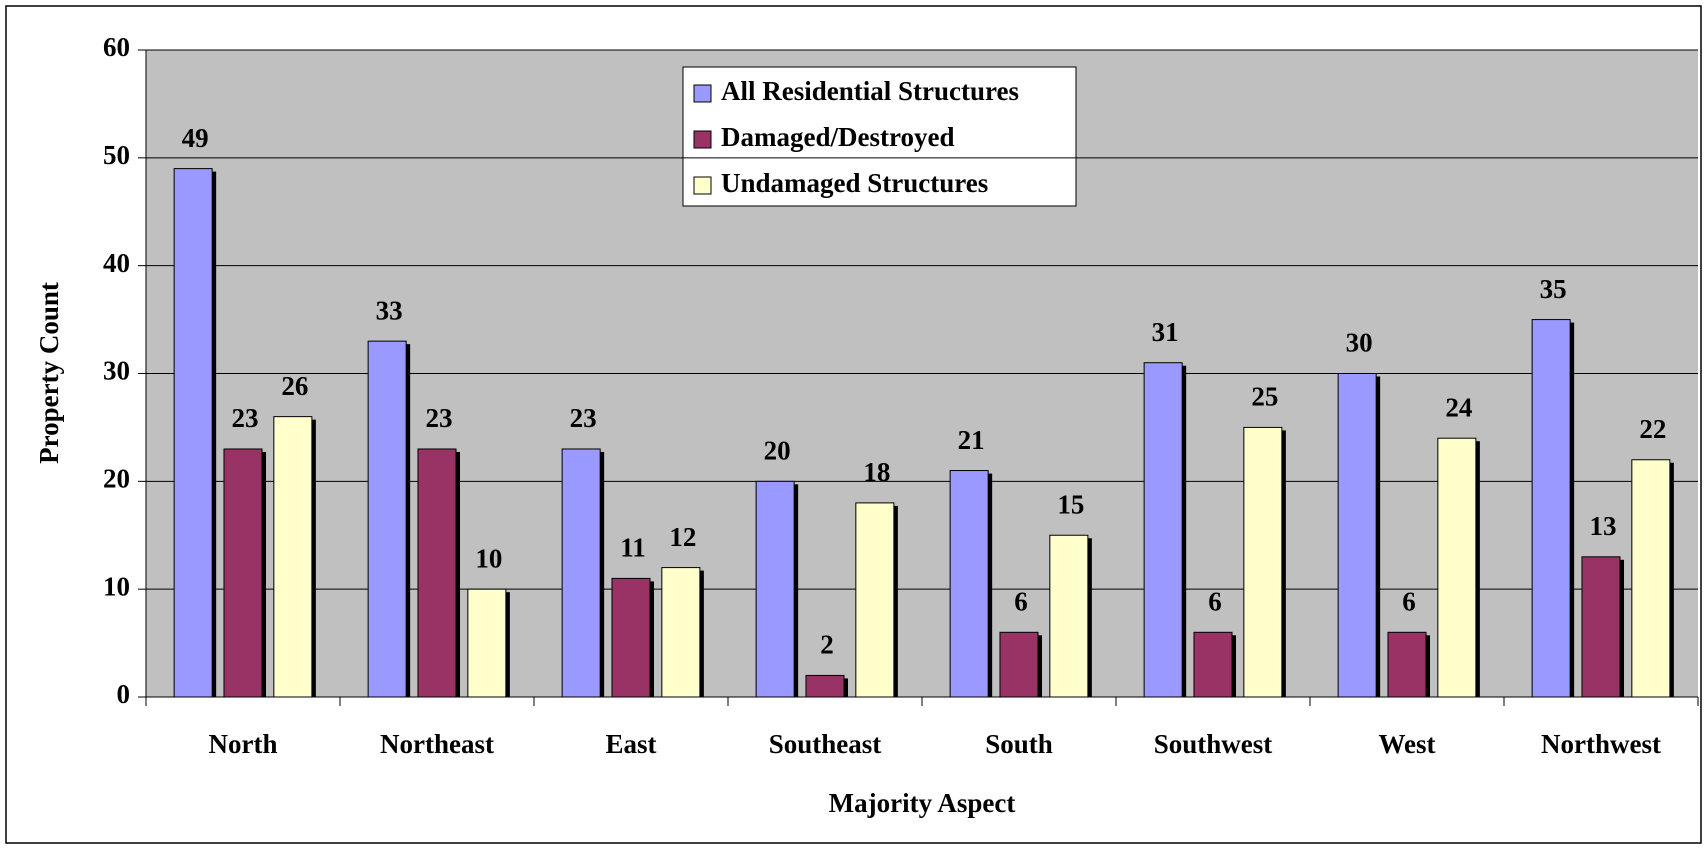 This screenshot has height=849, width=1707. Describe the element at coordinates (876, 472) in the screenshot. I see `data-label: 18` at that location.